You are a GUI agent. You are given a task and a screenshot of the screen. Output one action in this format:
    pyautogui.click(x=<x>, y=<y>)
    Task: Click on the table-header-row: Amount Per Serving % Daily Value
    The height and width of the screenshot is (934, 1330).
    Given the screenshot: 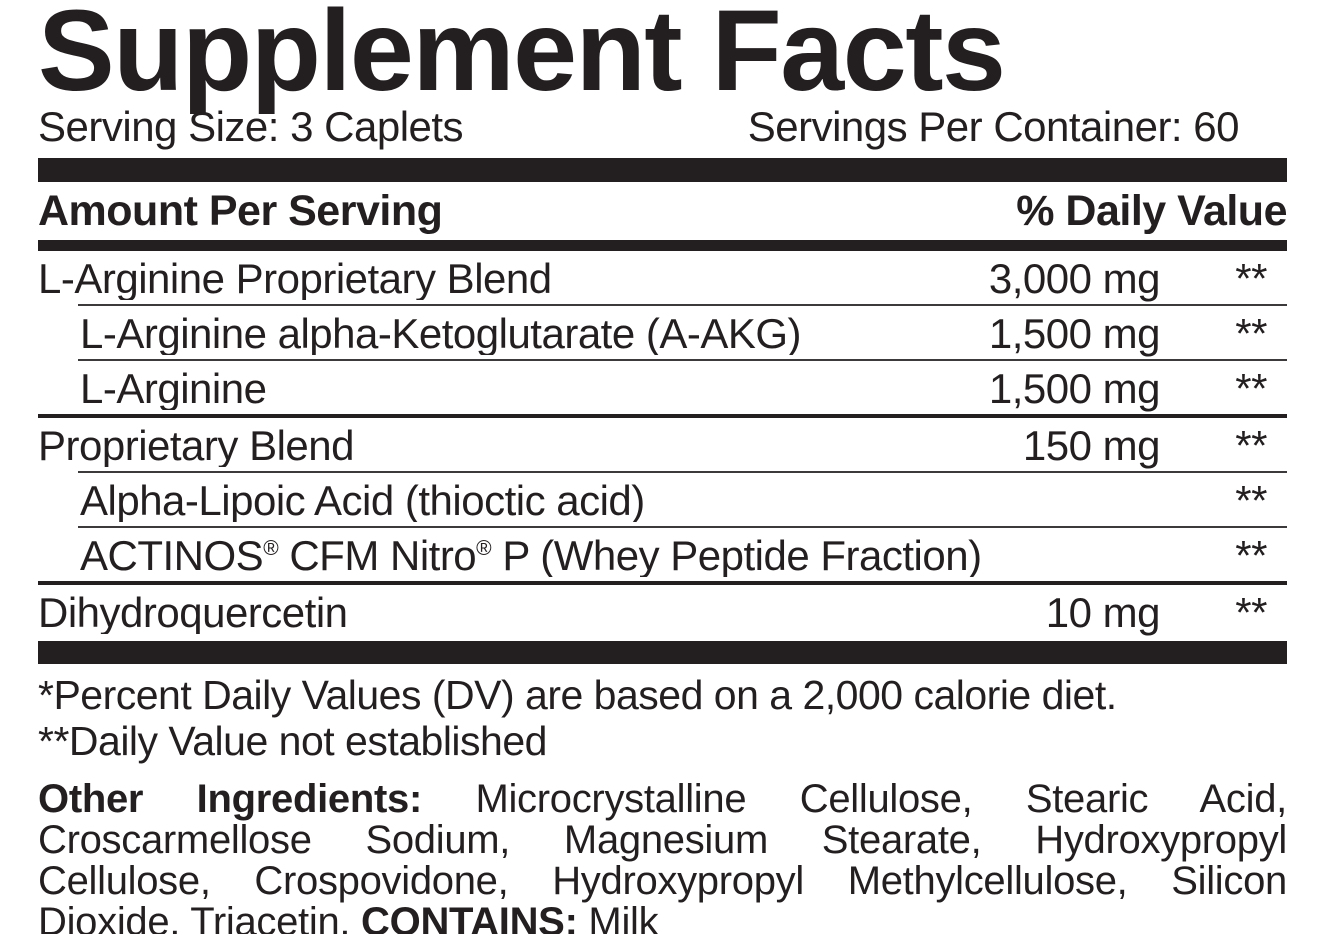 What is the action you would take?
    pyautogui.click(x=662, y=211)
    